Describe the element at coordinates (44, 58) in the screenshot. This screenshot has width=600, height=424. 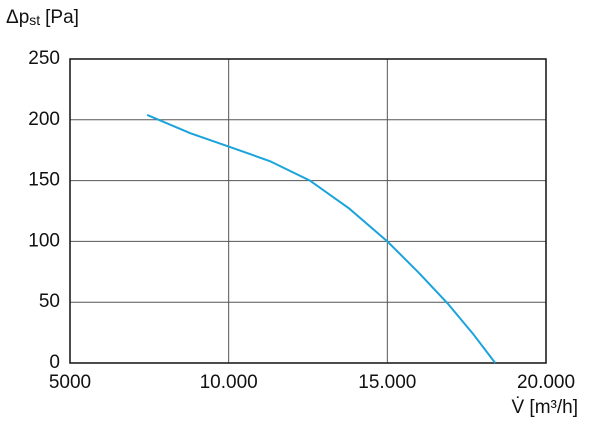
I see `y-tick-label: 250` at that location.